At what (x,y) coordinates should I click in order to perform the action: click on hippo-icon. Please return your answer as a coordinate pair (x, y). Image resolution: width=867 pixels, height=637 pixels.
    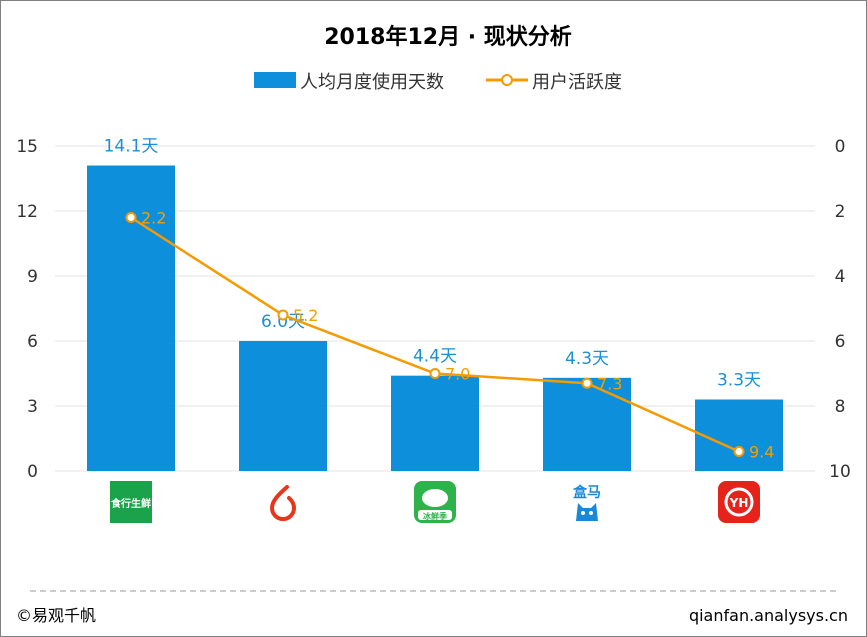
    Looking at the image, I should click on (587, 512).